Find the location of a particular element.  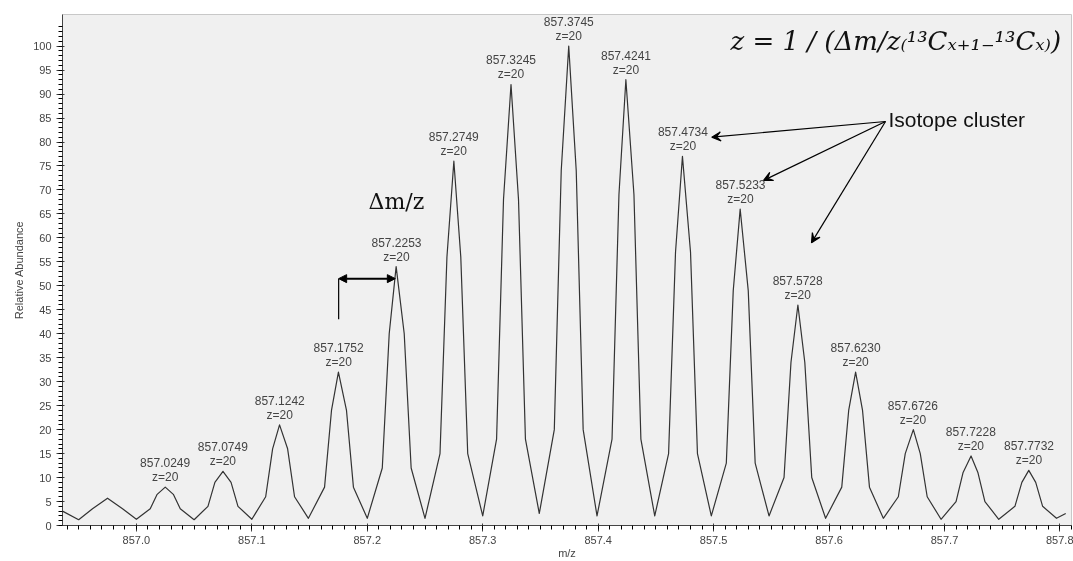

y-tick-label: 50 is located at coordinates (45, 285).